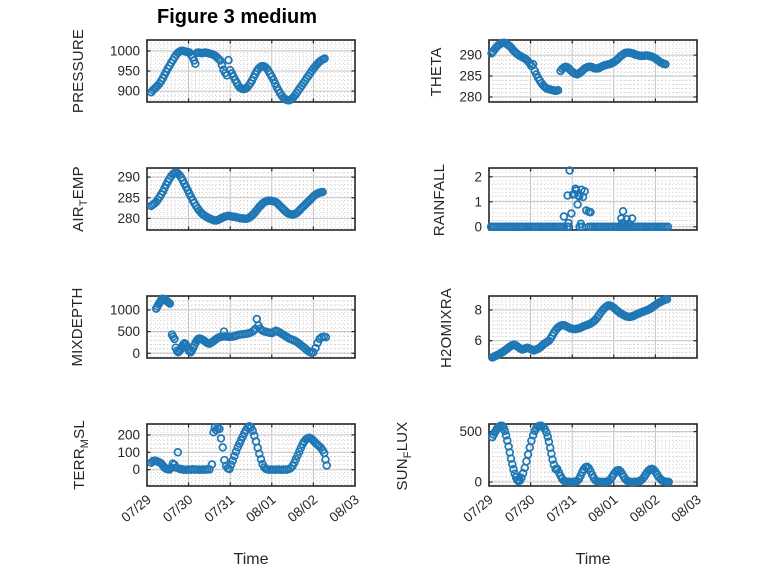 The width and height of the screenshot is (778, 583). I want to click on ylabel-text: EMP, so click(78, 183).